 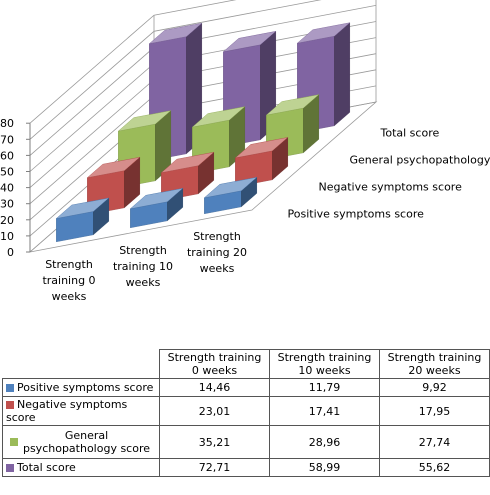 What do you see at coordinates (217, 252) in the screenshot?
I see `x-tick-label: Strength training 20 weeks` at bounding box center [217, 252].